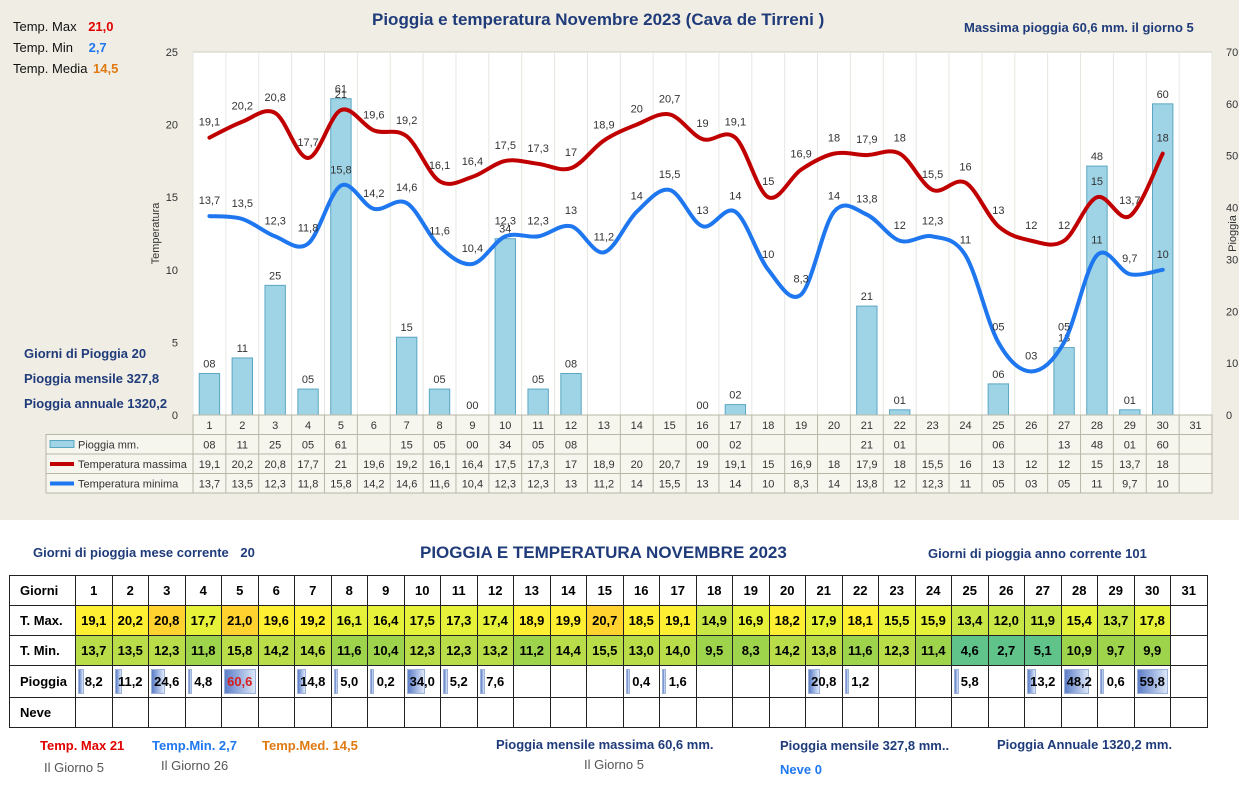 Image resolution: width=1239 pixels, height=789 pixels. Describe the element at coordinates (965, 240) in the screenshot. I see `tmin-point-label: 11` at that location.